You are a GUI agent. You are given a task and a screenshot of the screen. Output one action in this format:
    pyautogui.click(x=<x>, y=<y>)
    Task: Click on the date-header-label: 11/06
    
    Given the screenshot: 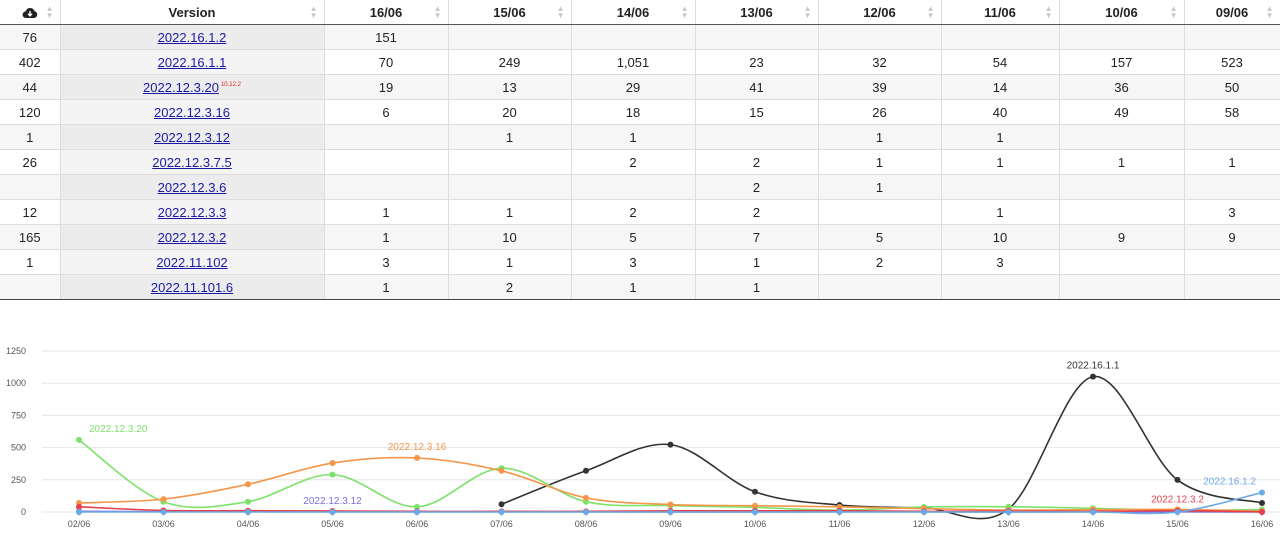 What is the action you would take?
    pyautogui.click(x=1000, y=12)
    